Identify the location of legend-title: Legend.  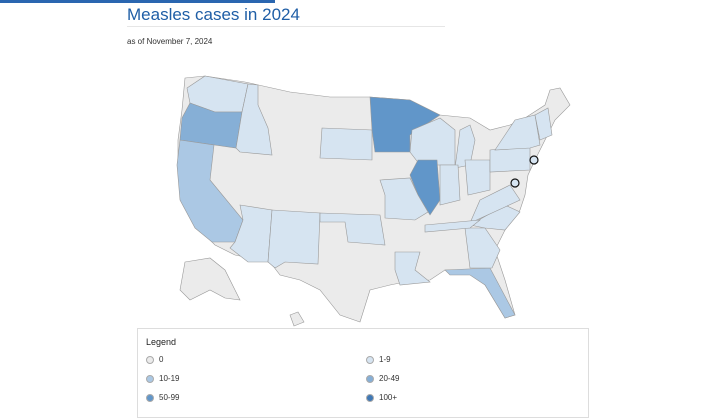
(161, 342).